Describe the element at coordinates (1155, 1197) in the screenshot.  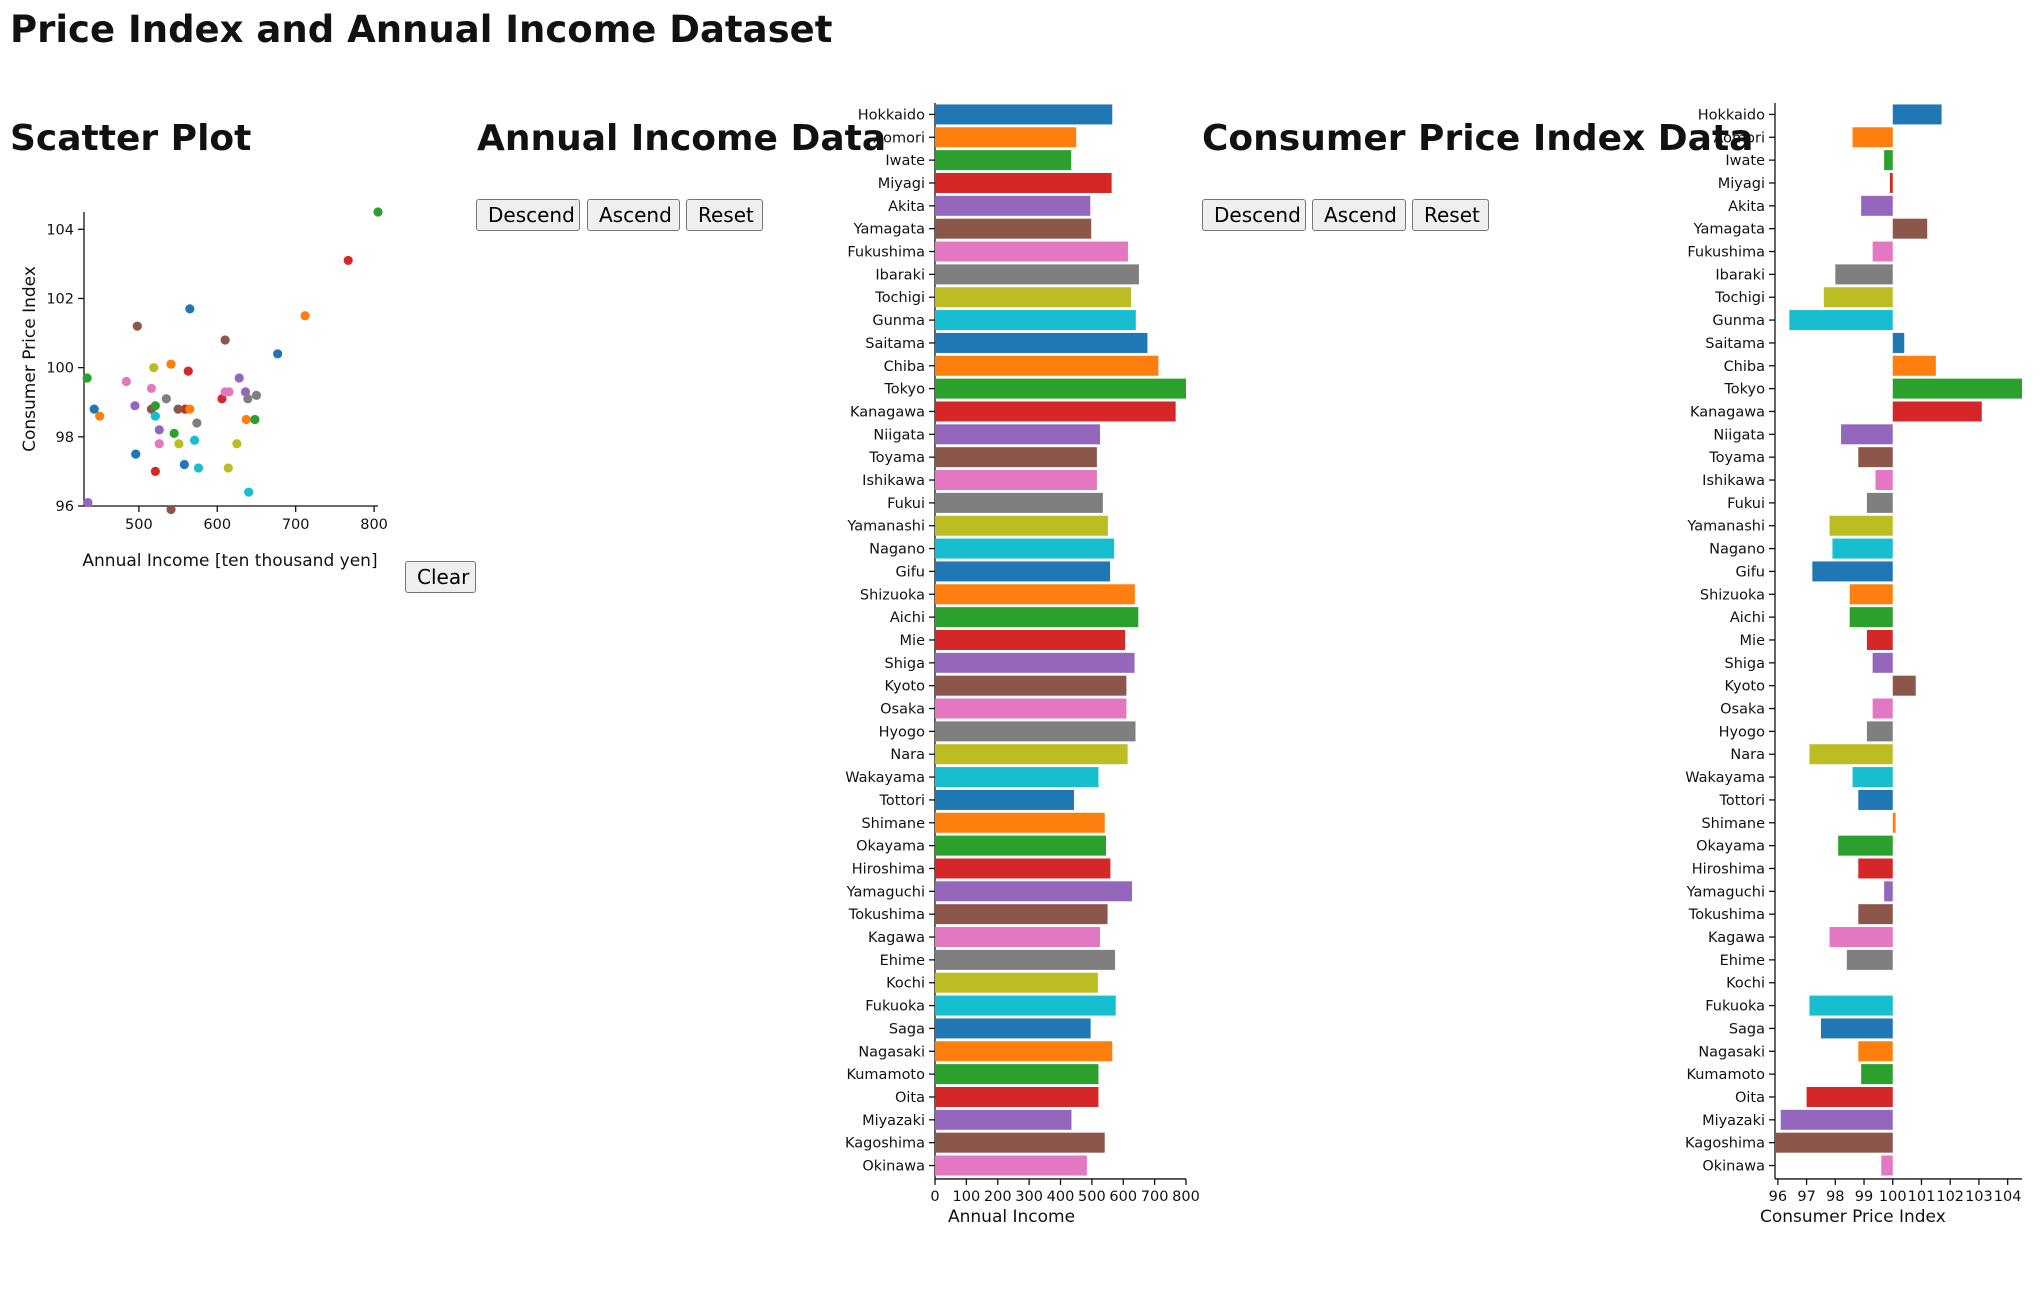
I see `income-x-tick-label: 700` at that location.